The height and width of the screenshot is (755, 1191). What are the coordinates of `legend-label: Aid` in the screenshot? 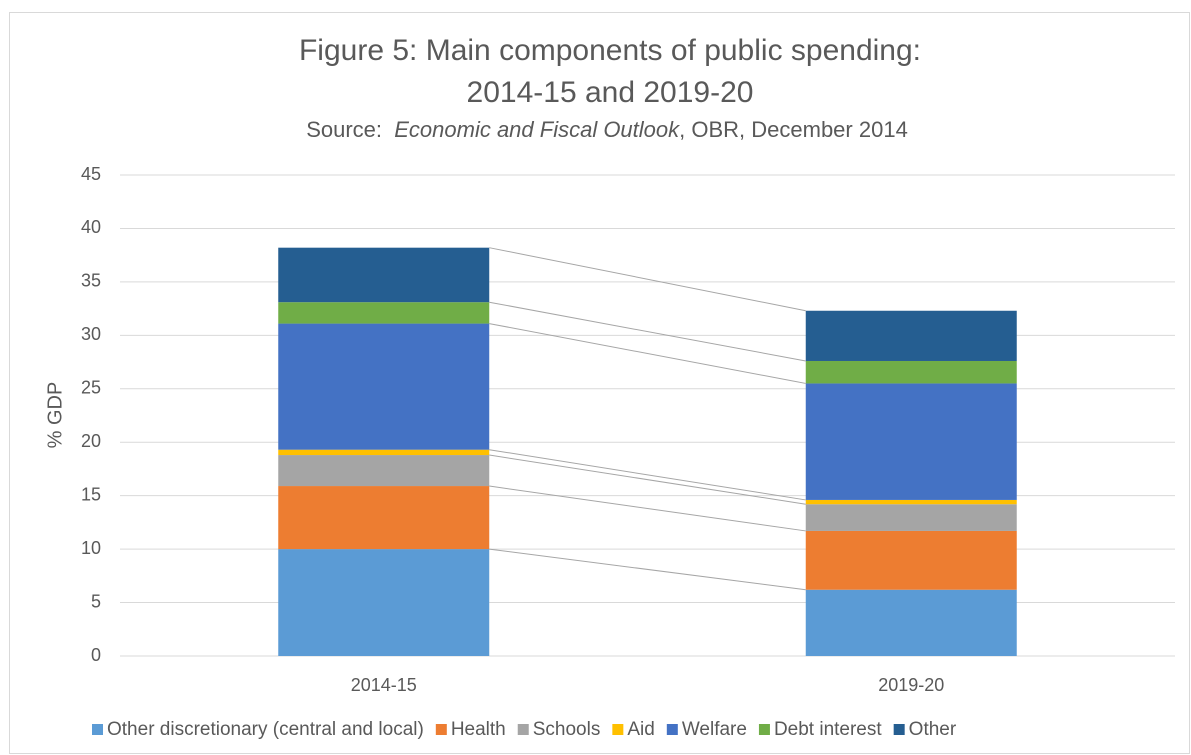 It's located at (640, 729).